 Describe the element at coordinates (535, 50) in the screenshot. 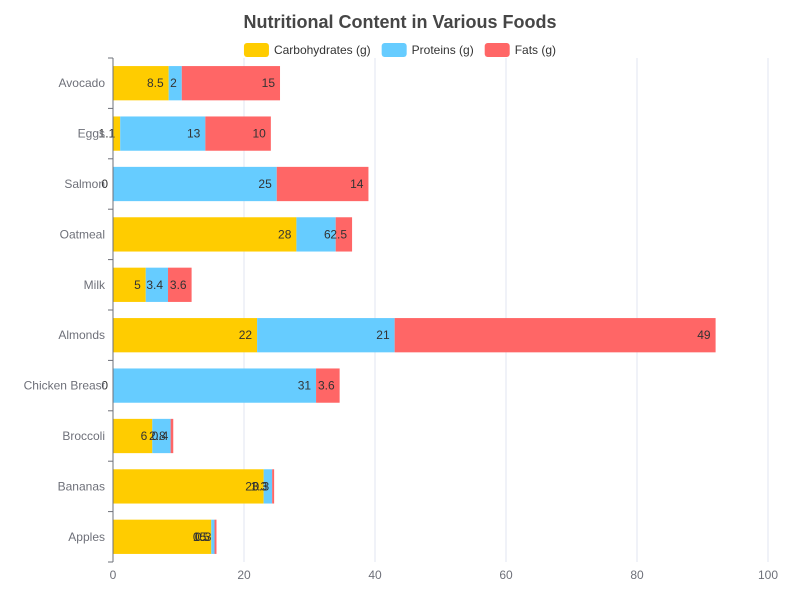

I see `legend-label-fats: Fats (g)` at that location.